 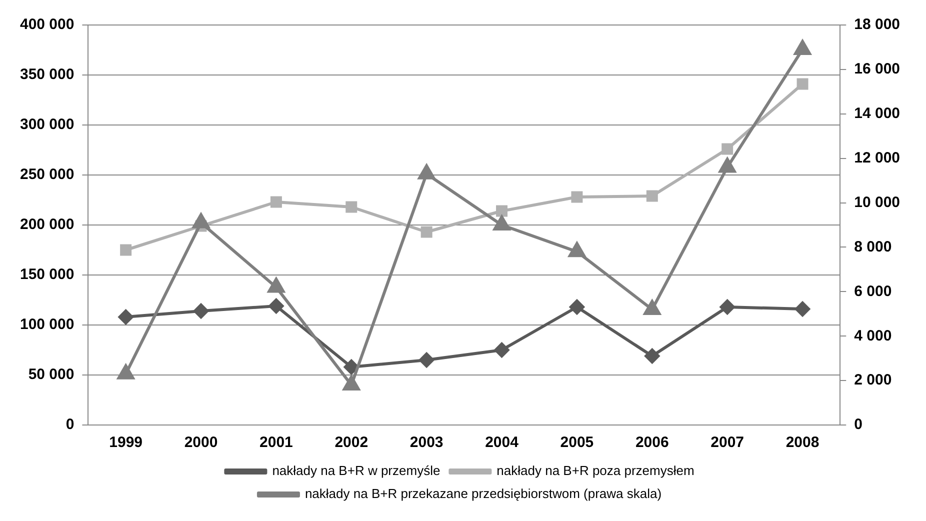 What do you see at coordinates (727, 443) in the screenshot?
I see `x-tick-label: 2007` at bounding box center [727, 443].